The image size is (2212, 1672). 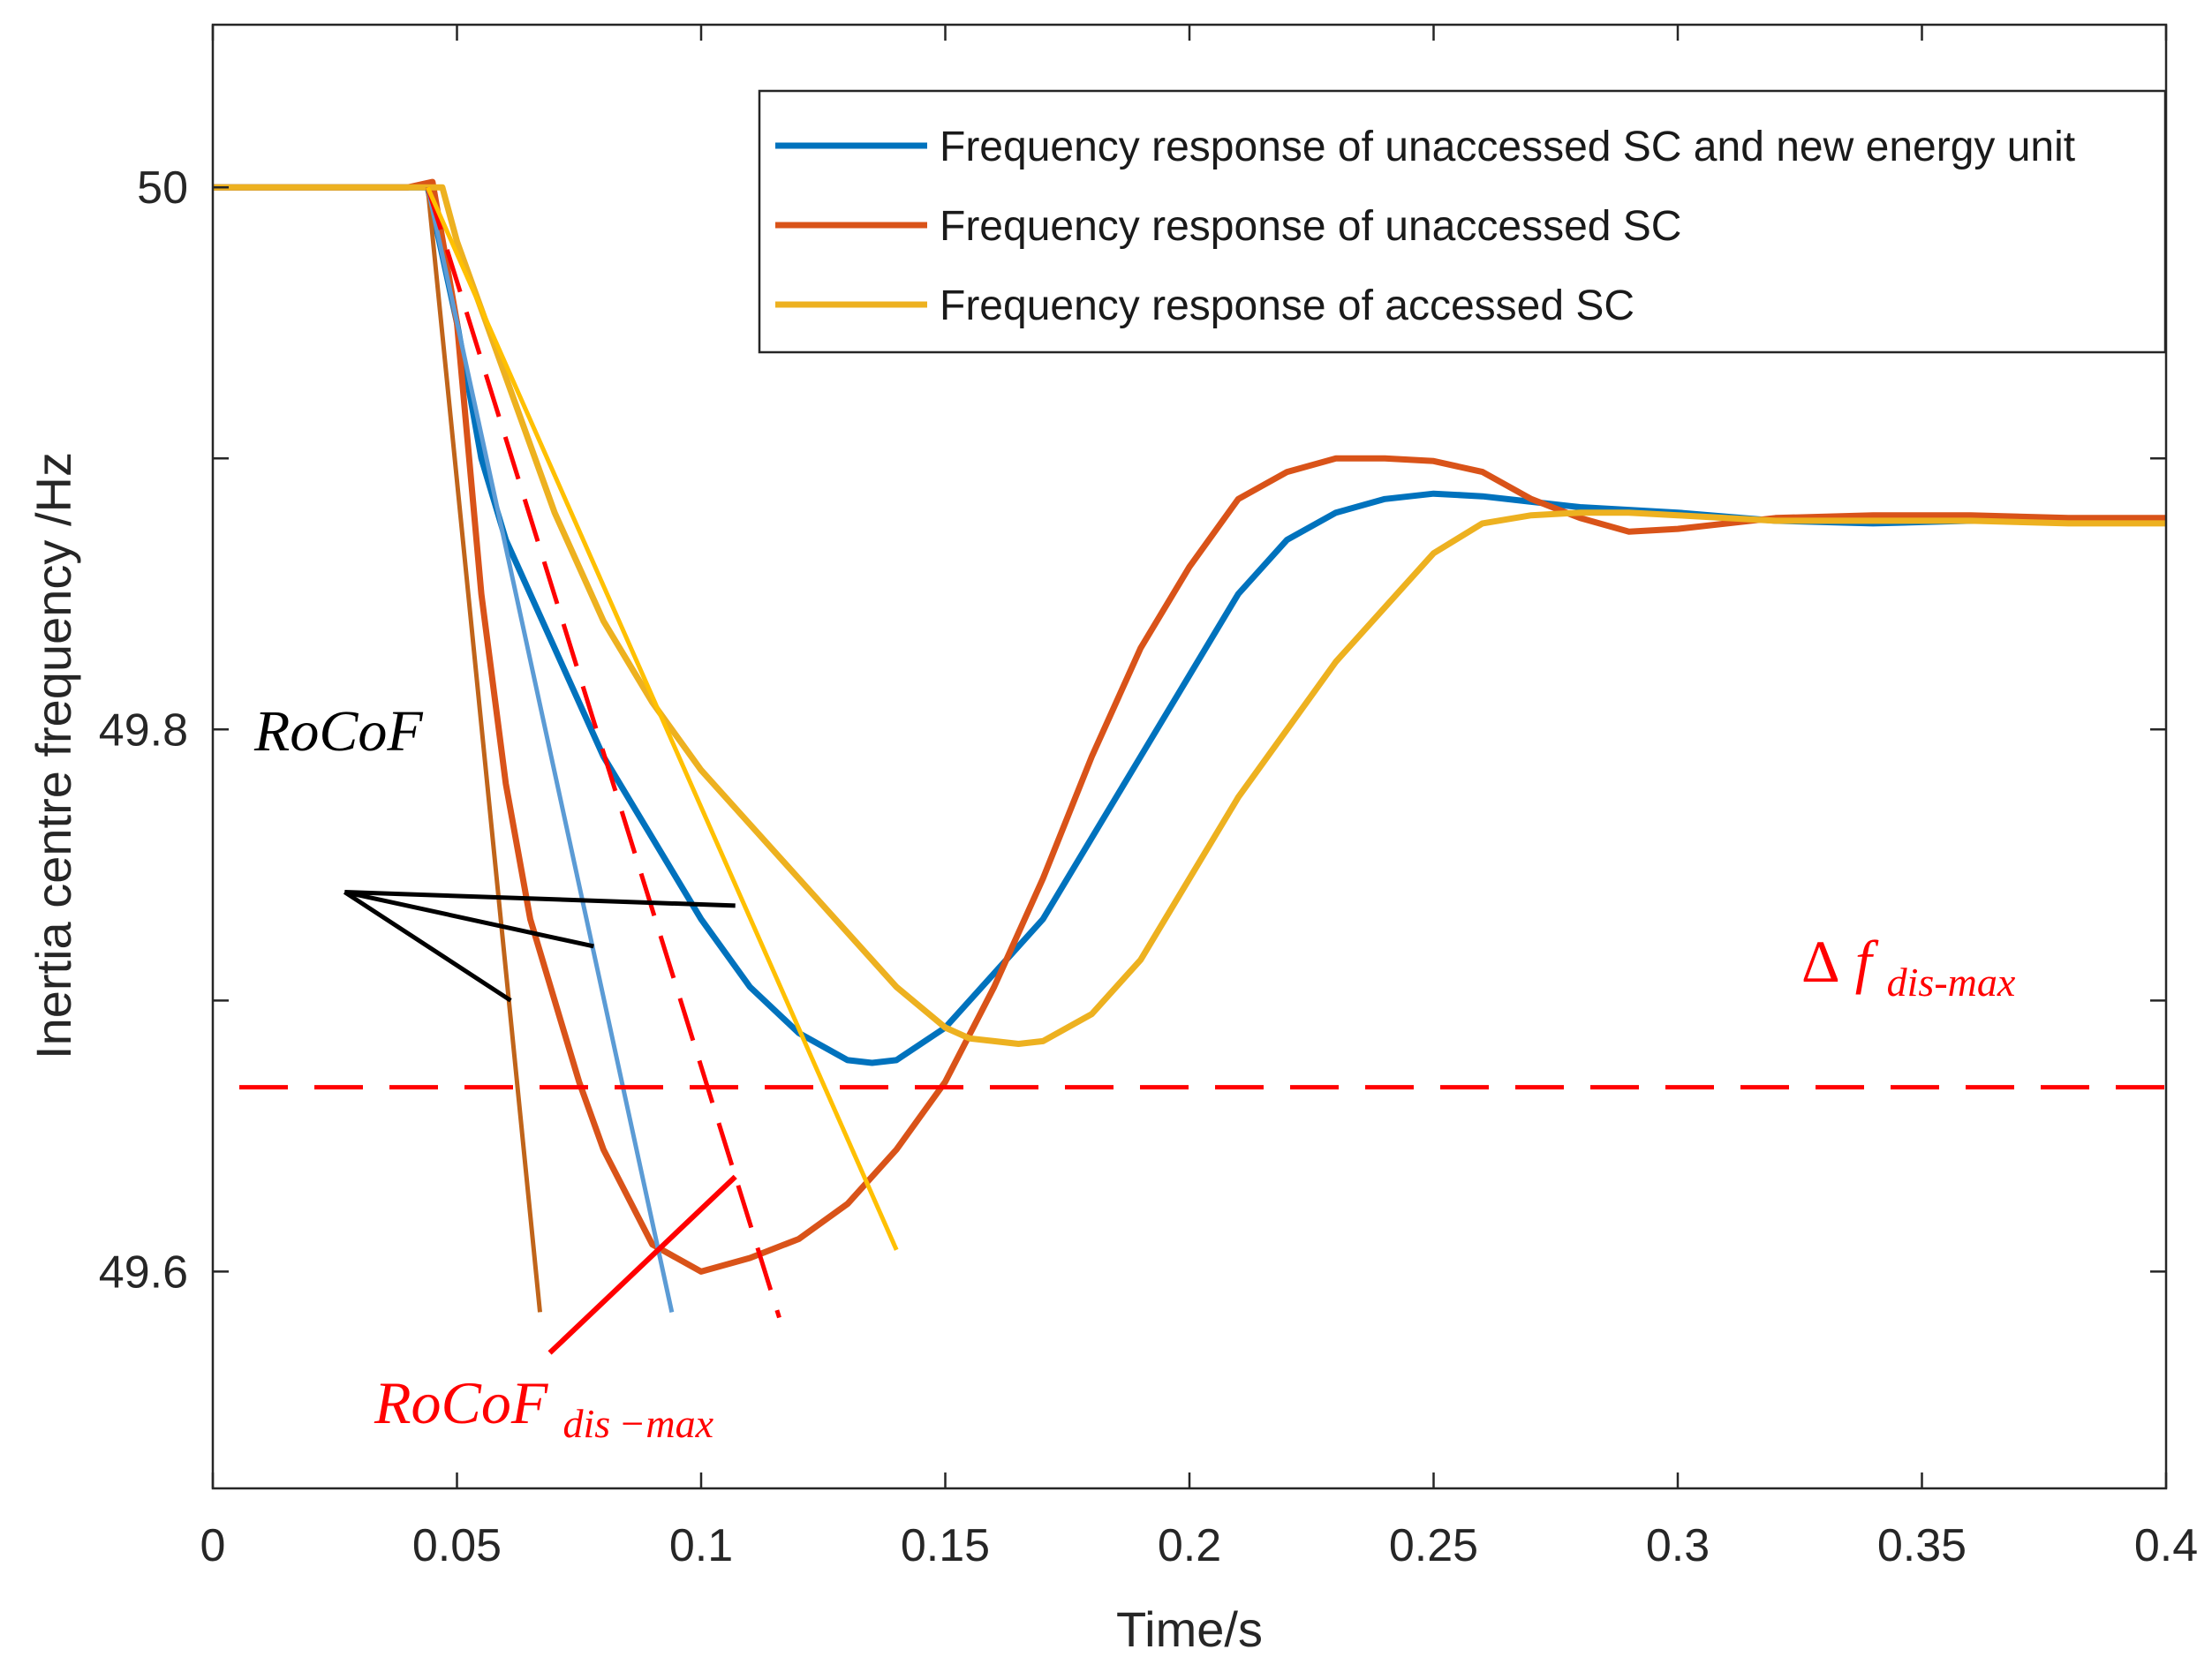 I want to click on legend-box, so click(x=1462, y=221).